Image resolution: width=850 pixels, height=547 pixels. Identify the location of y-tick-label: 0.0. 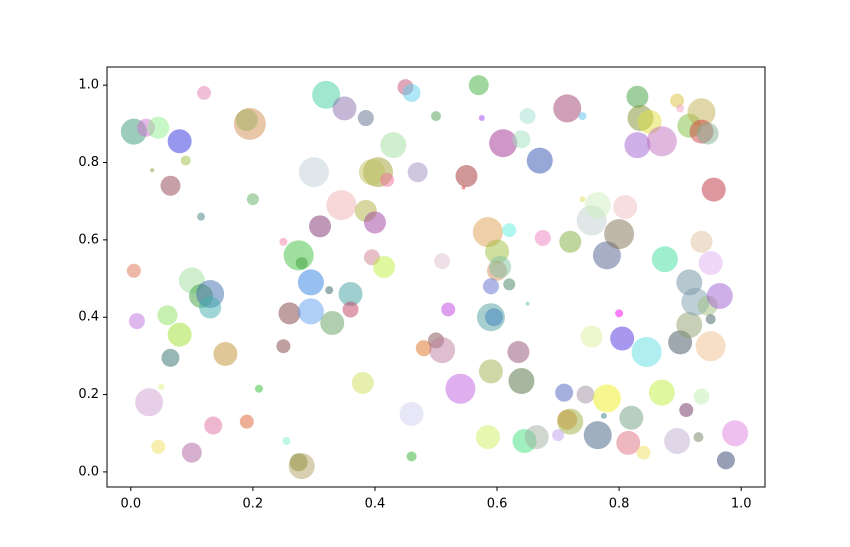
(88, 471).